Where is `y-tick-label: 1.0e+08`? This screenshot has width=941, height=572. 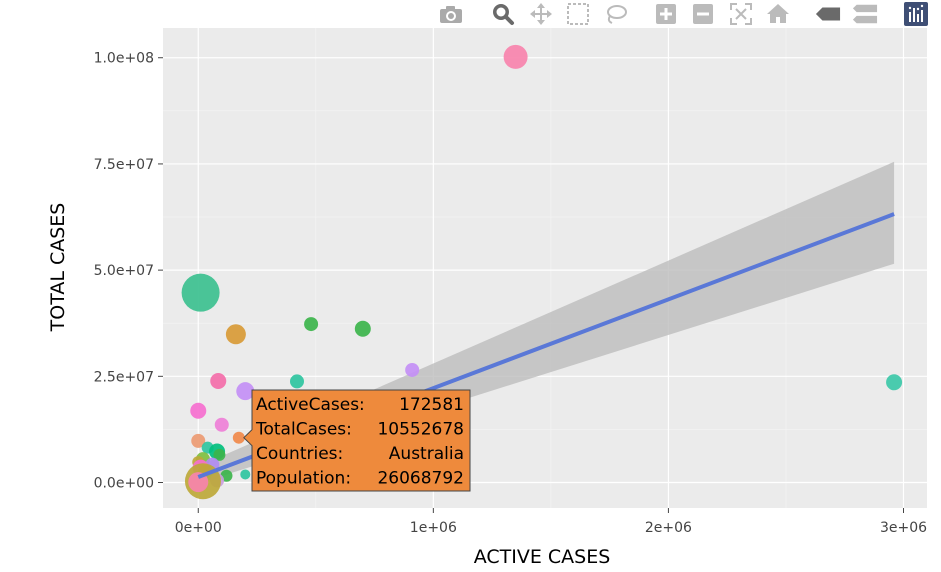
y-tick-label: 1.0e+08 is located at coordinates (124, 59).